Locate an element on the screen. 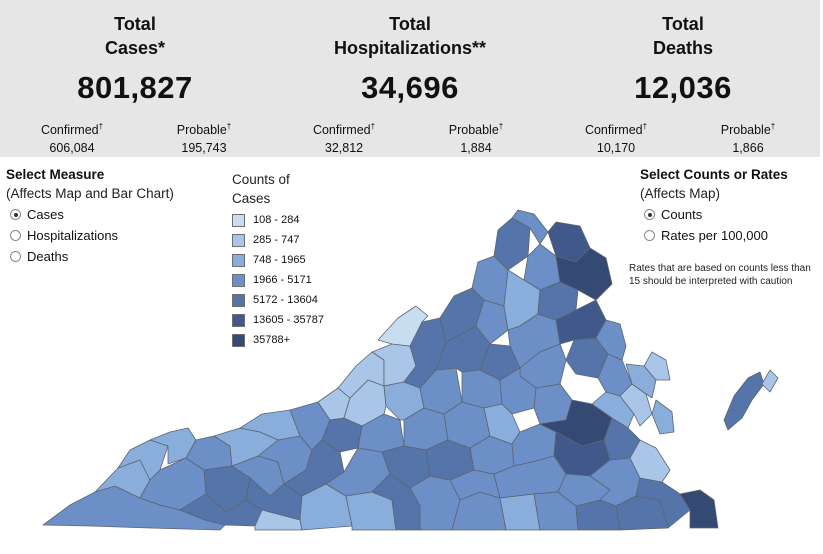 The image size is (823, 554). total-deaths-card: Total Deaths 12,036 is located at coordinates (683, 78).